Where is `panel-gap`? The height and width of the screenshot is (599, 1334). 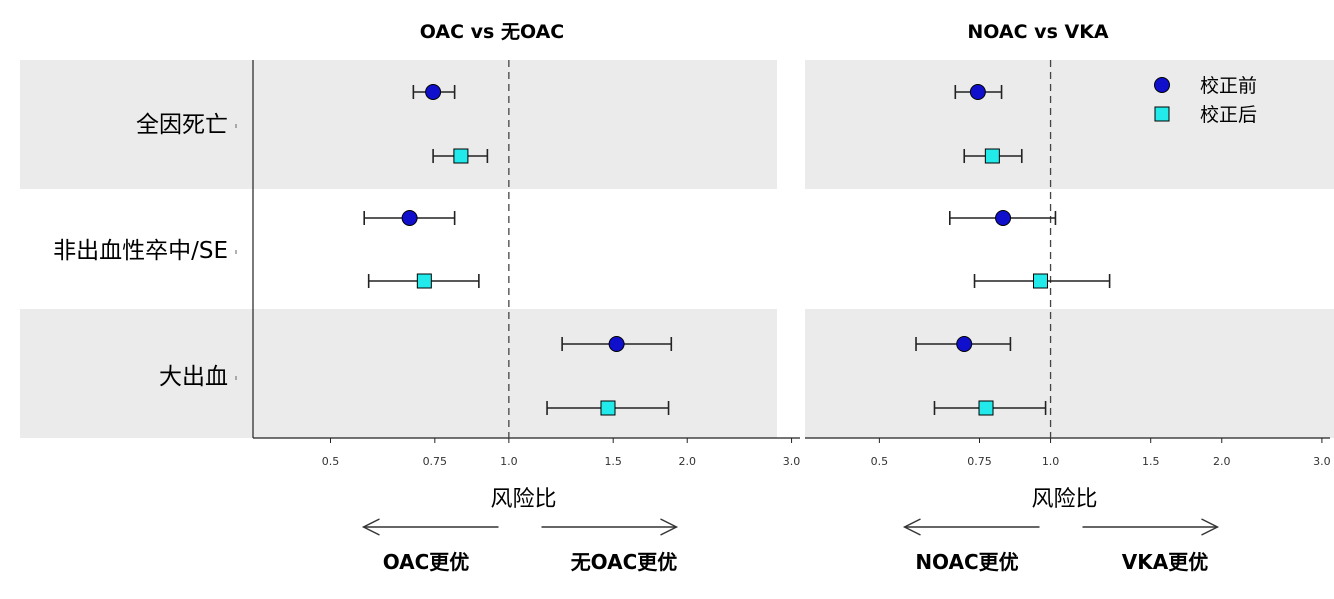 panel-gap is located at coordinates (791, 250).